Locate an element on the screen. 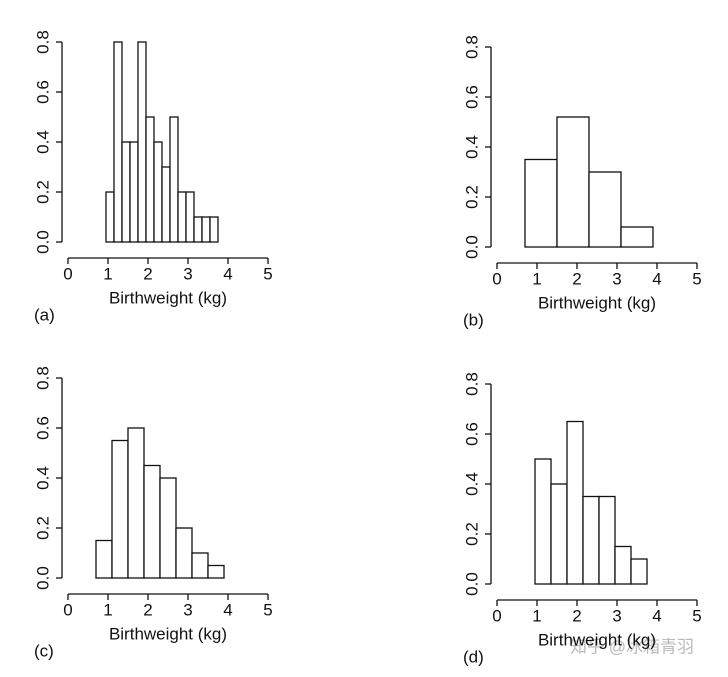  panel-label: (b) is located at coordinates (473, 319).